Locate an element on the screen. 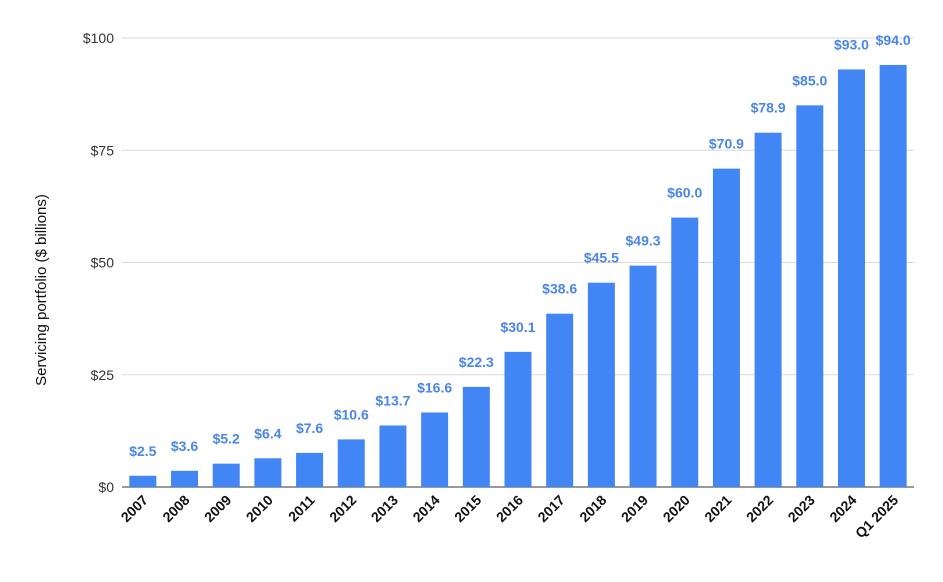 The image size is (943, 582). x-tick-label: 2012 is located at coordinates (342, 508).